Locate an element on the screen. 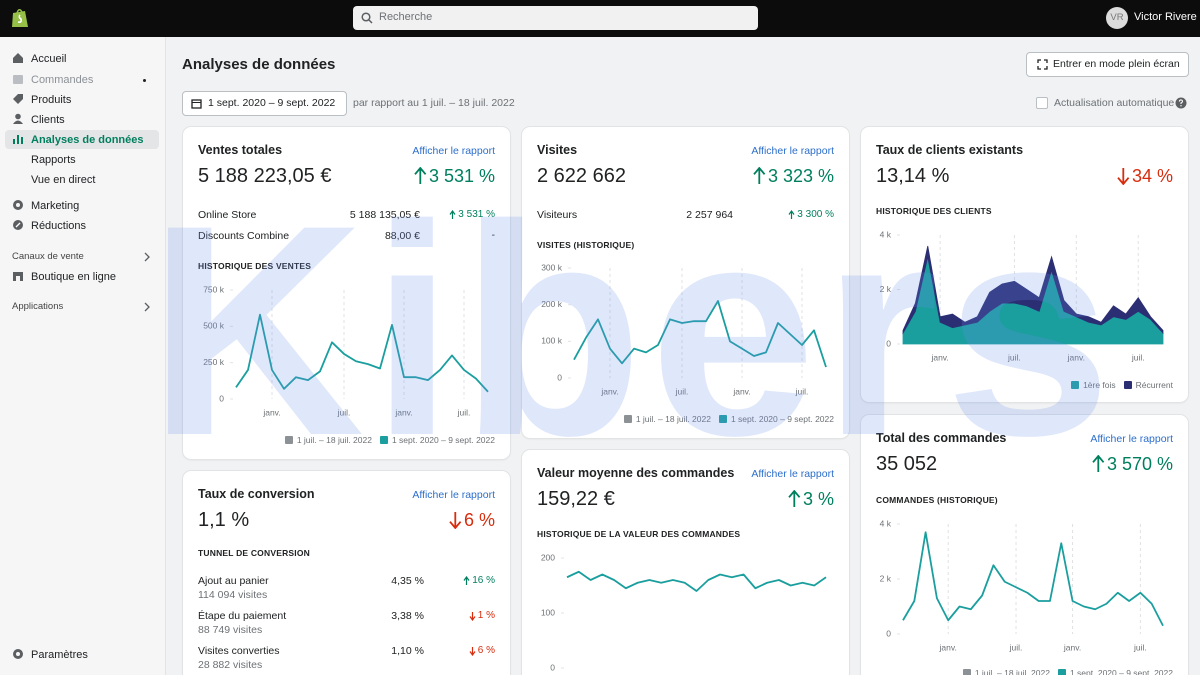  change-text: 3 570 % is located at coordinates (1139, 464).